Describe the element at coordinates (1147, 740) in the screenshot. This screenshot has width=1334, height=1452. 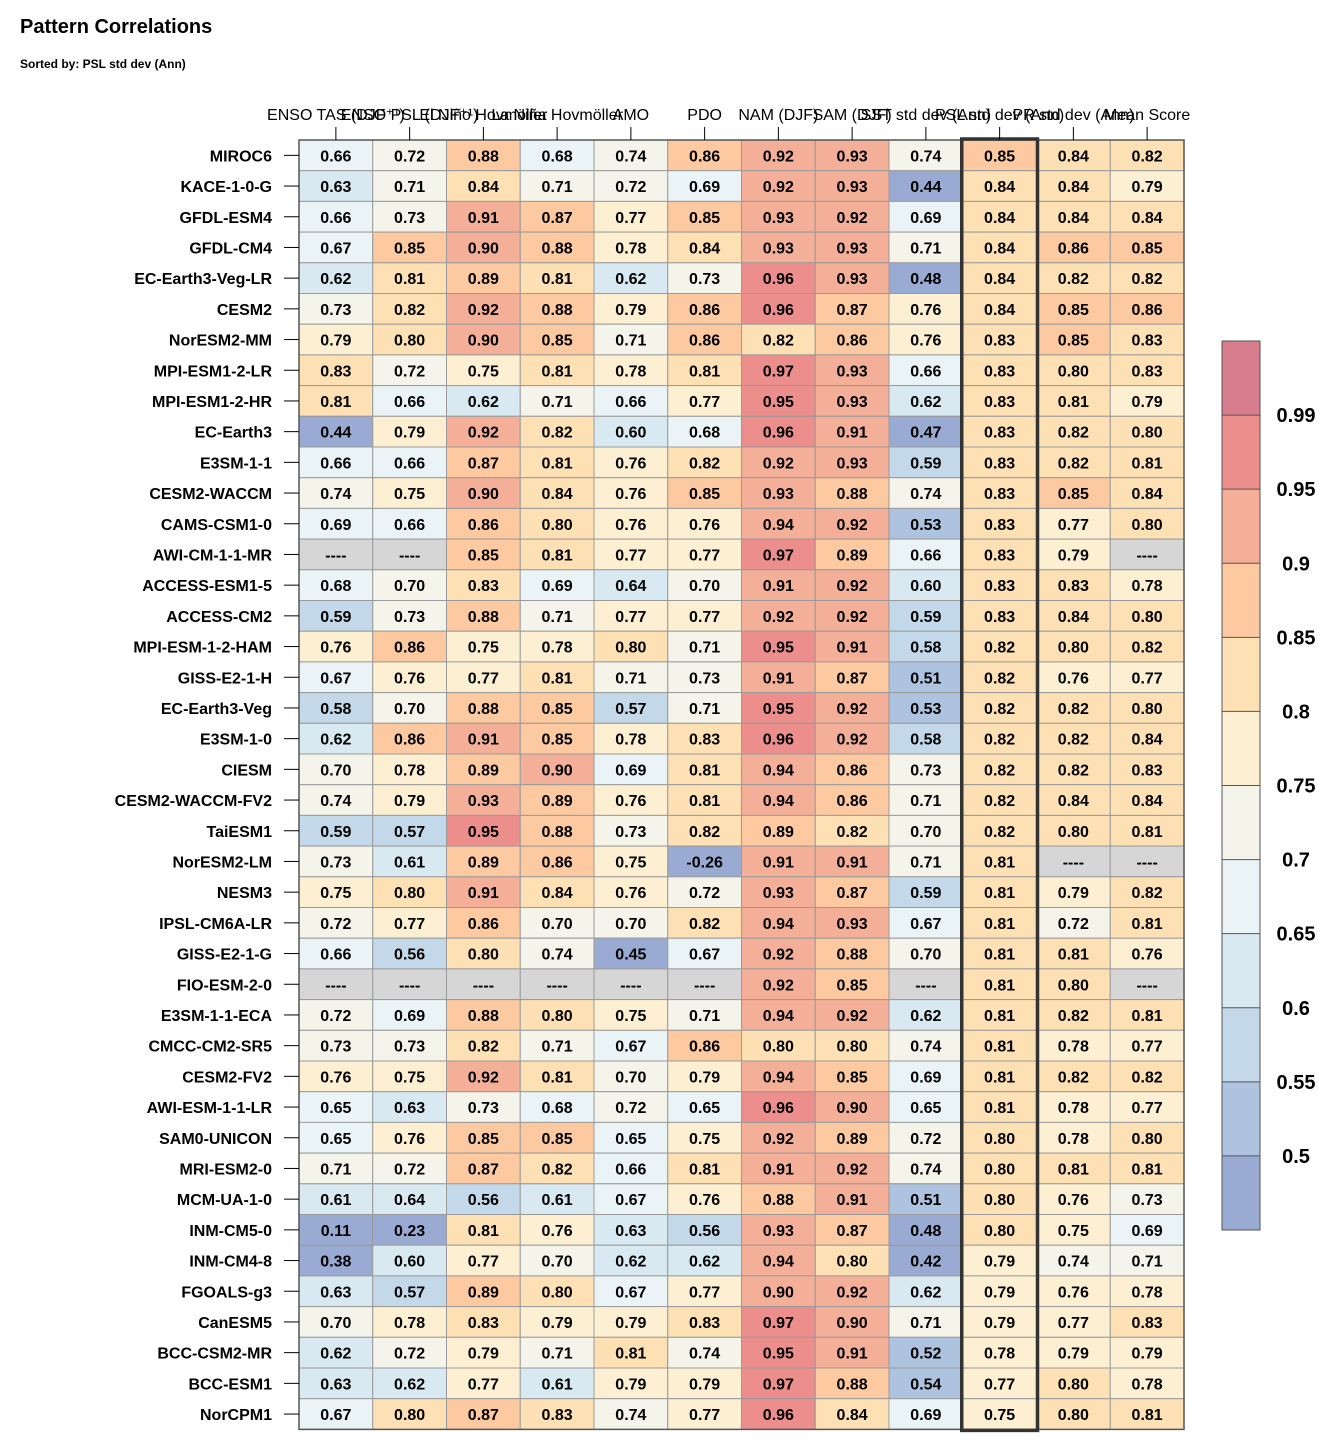
I see `cell-value-label: 0.84` at that location.